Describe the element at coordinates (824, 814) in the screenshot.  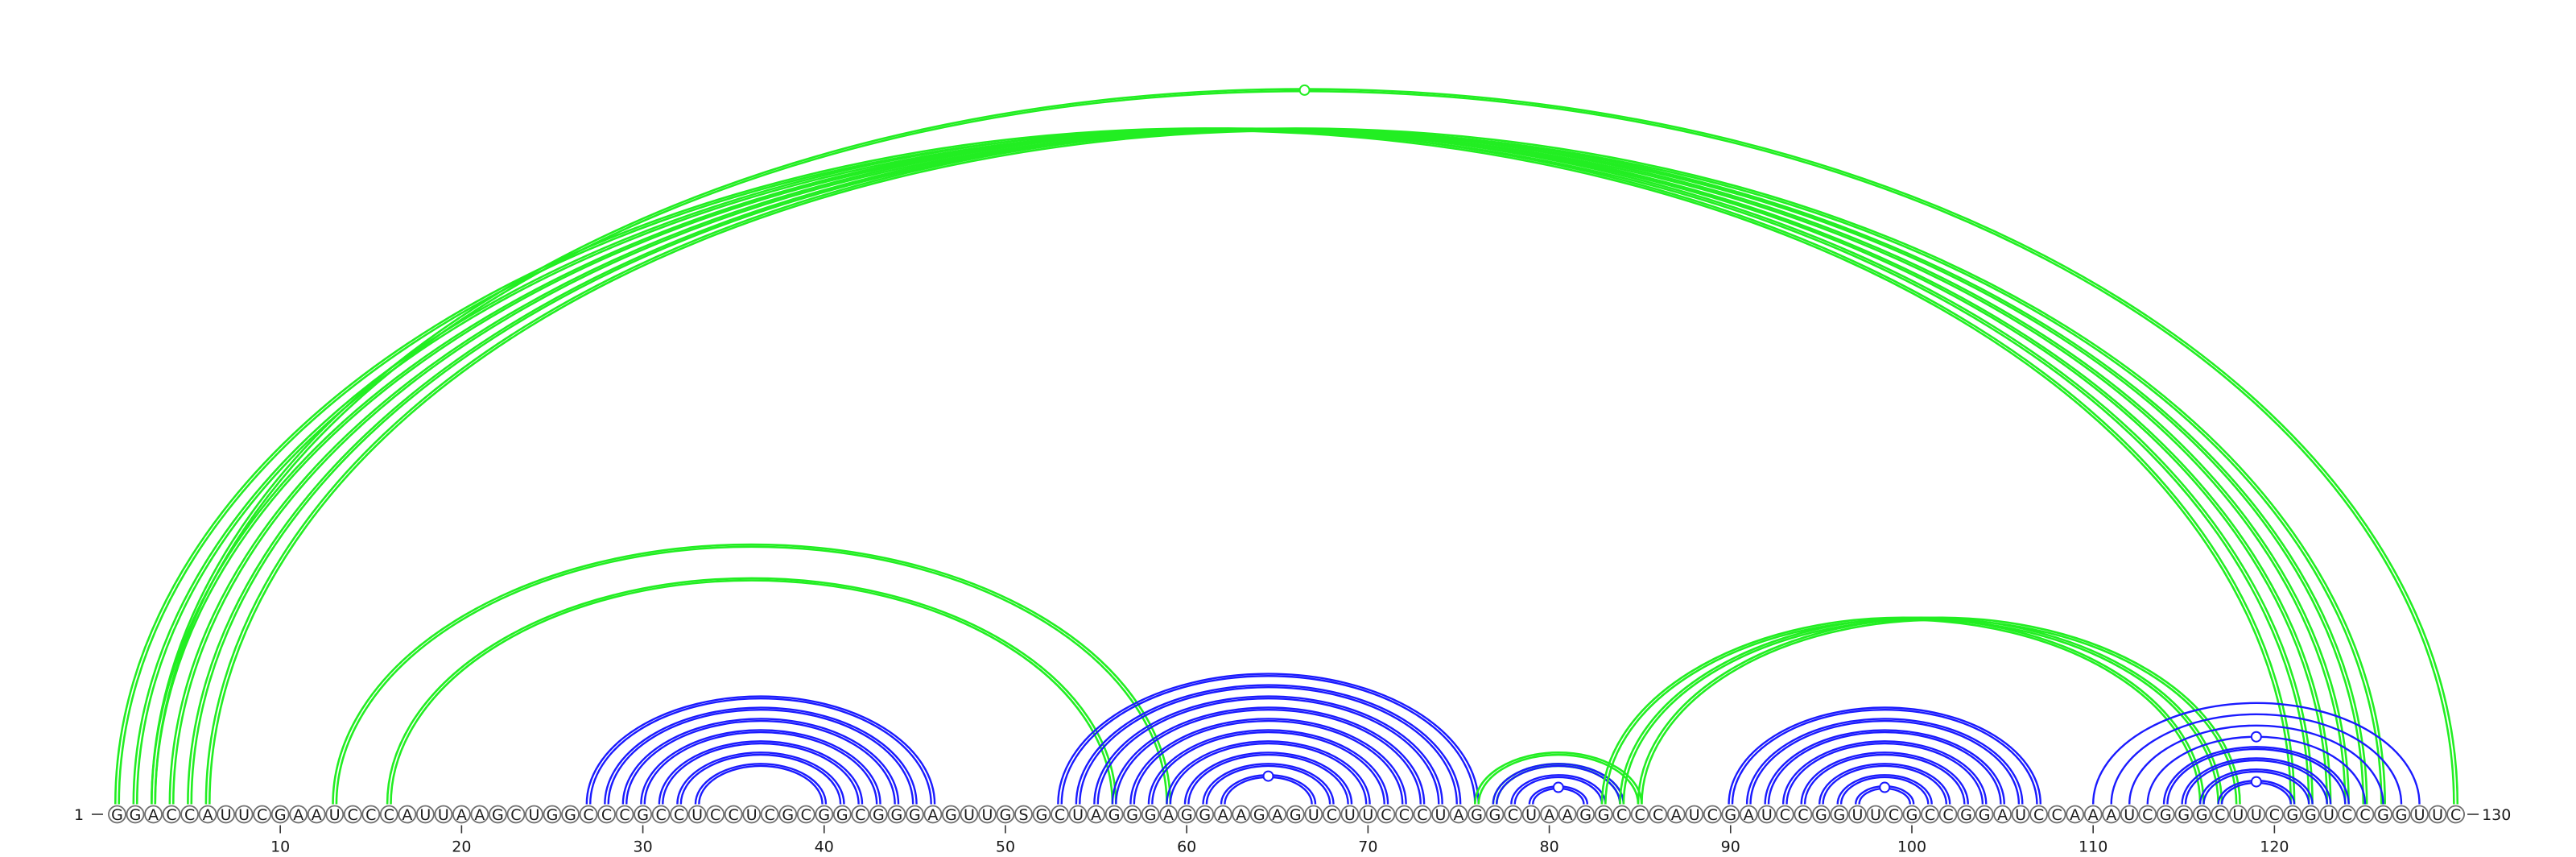
I see `nucleotide-40: G` at that location.